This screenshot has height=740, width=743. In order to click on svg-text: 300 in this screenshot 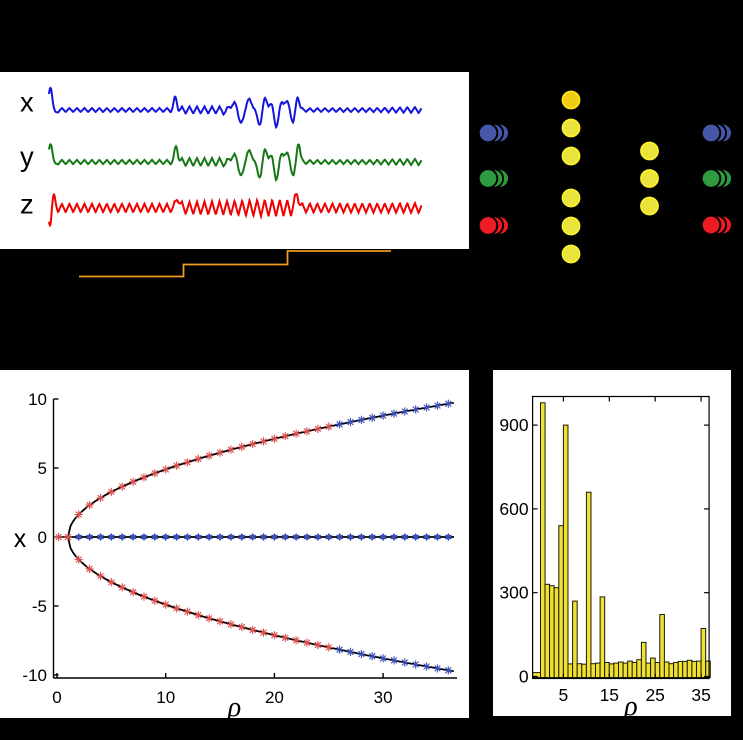, I will do `click(514, 592)`.